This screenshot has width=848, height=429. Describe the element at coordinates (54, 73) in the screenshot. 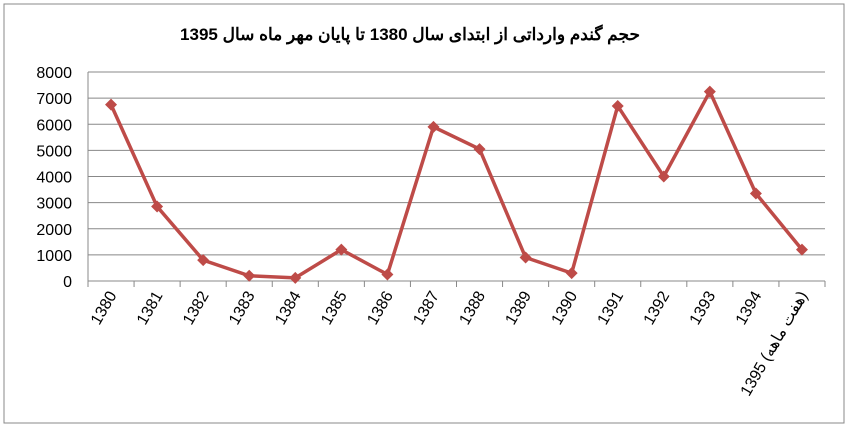

I see `y-tick-label: 8000` at that location.